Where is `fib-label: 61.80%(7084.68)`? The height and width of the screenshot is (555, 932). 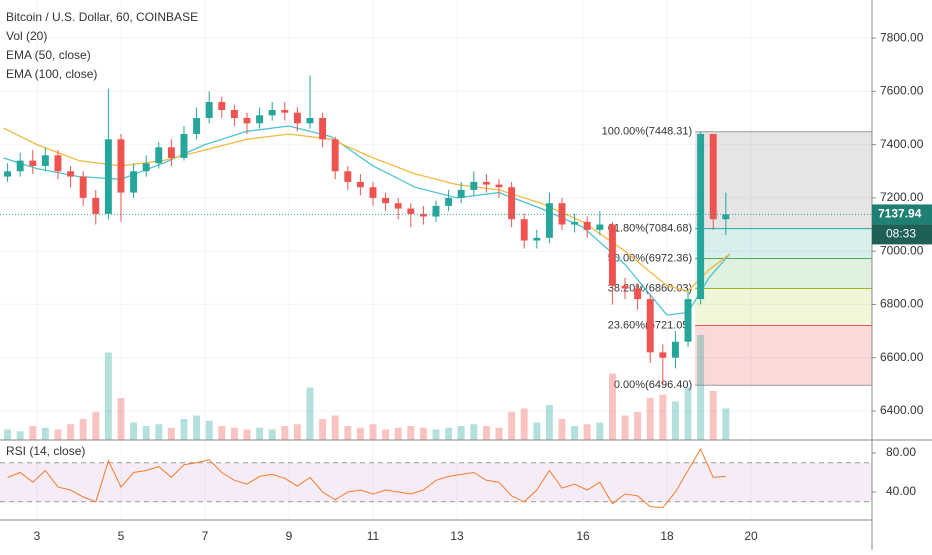
fib-label: 61.80%(7084.68) is located at coordinates (650, 229).